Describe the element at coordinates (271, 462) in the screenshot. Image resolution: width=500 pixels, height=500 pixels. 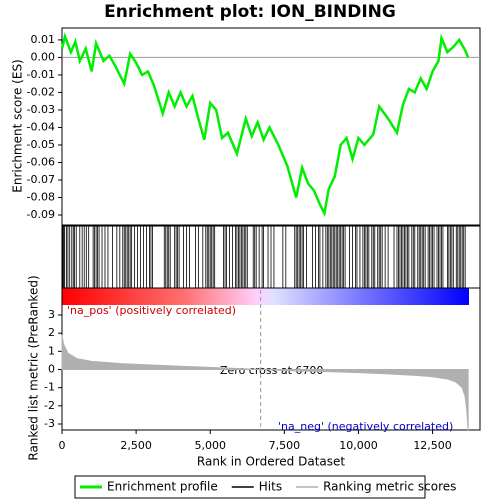
I see `x-axis-label: Rank in Ordered Dataset` at that location.